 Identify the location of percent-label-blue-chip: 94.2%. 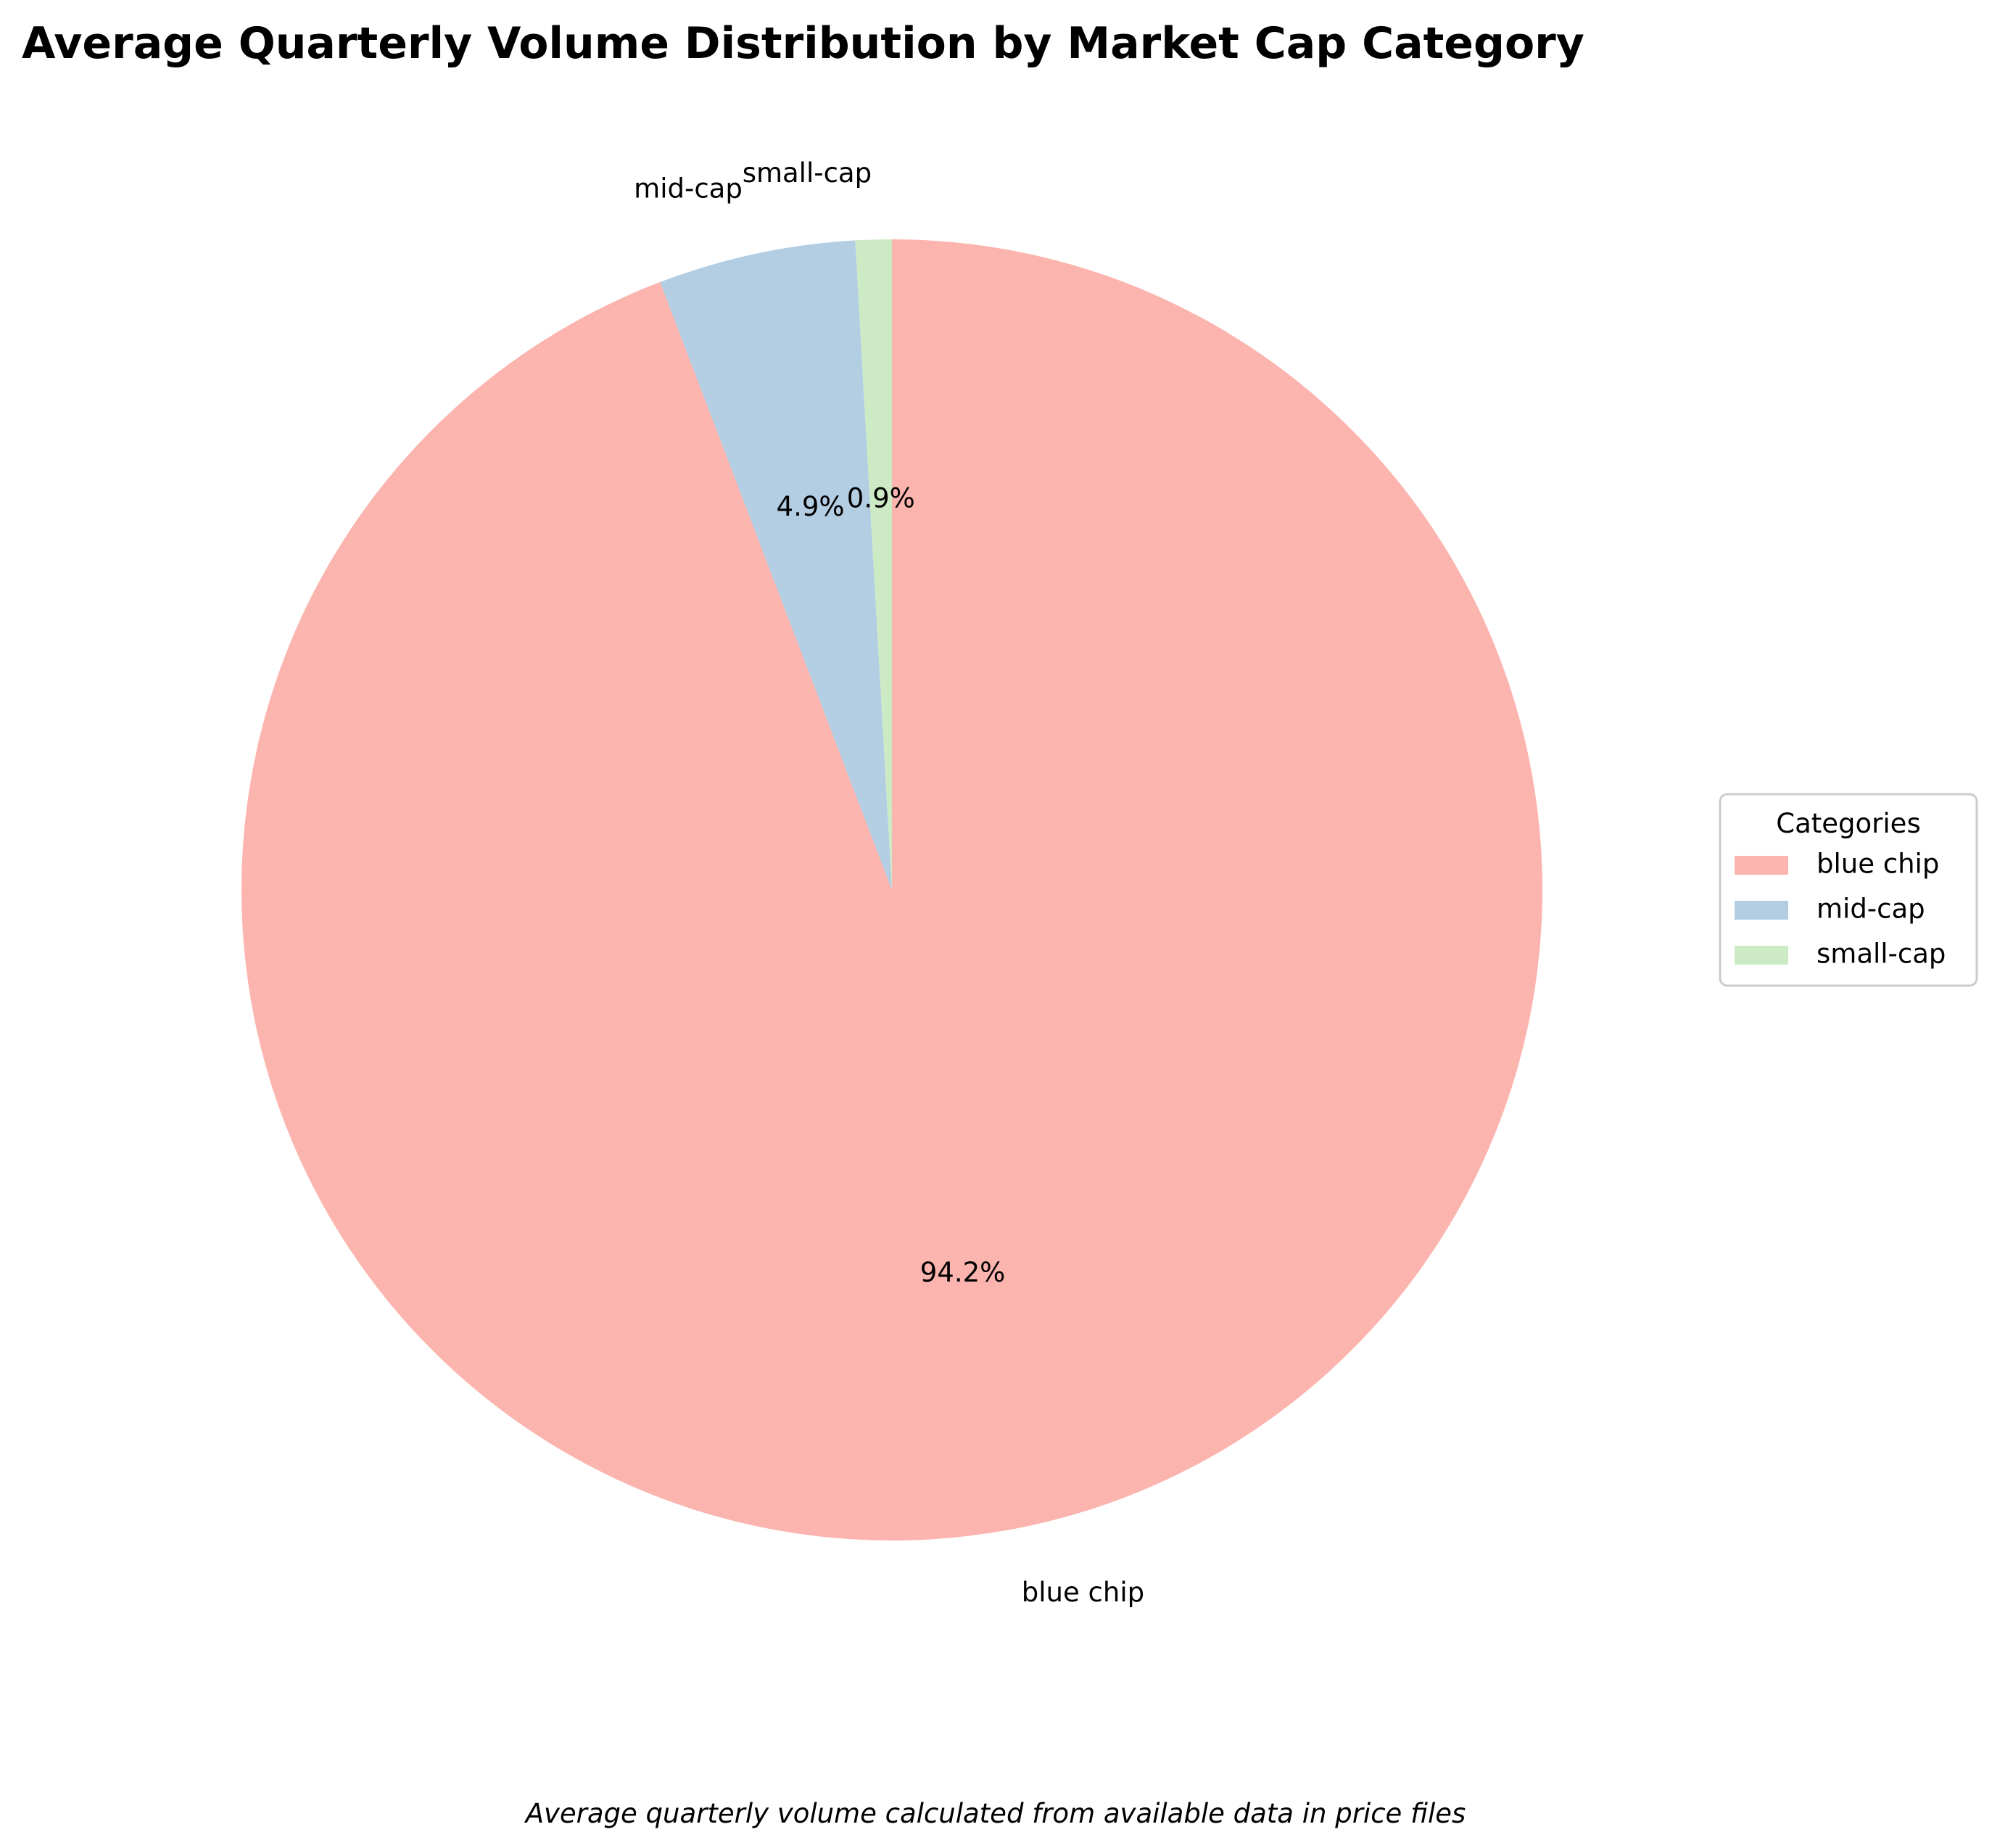
(963, 1273).